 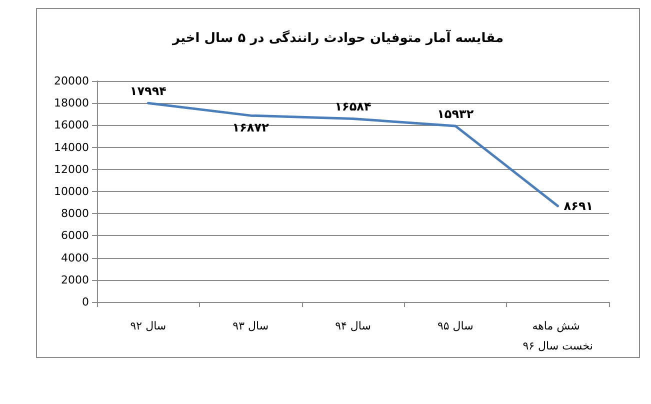 I want to click on data-label: ۱۶۸۷۲, so click(x=251, y=127).